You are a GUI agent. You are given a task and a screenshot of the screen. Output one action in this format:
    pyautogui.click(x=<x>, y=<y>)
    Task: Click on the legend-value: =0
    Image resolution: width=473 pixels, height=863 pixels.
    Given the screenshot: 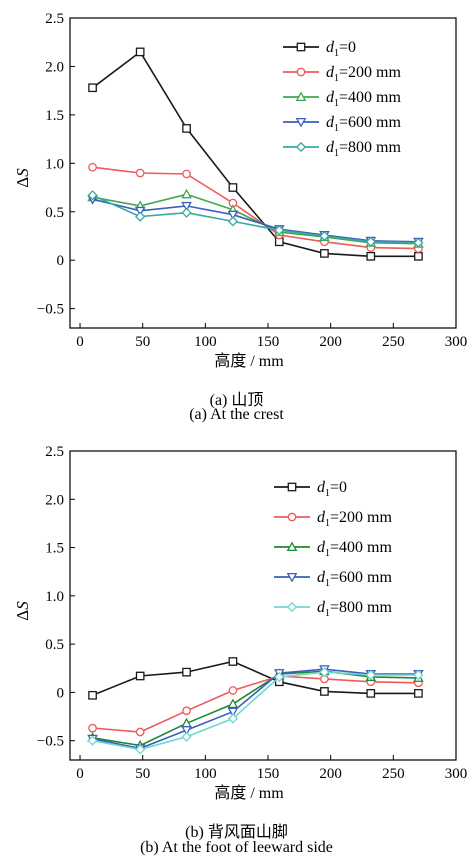 What is the action you would take?
    pyautogui.click(x=347, y=47)
    